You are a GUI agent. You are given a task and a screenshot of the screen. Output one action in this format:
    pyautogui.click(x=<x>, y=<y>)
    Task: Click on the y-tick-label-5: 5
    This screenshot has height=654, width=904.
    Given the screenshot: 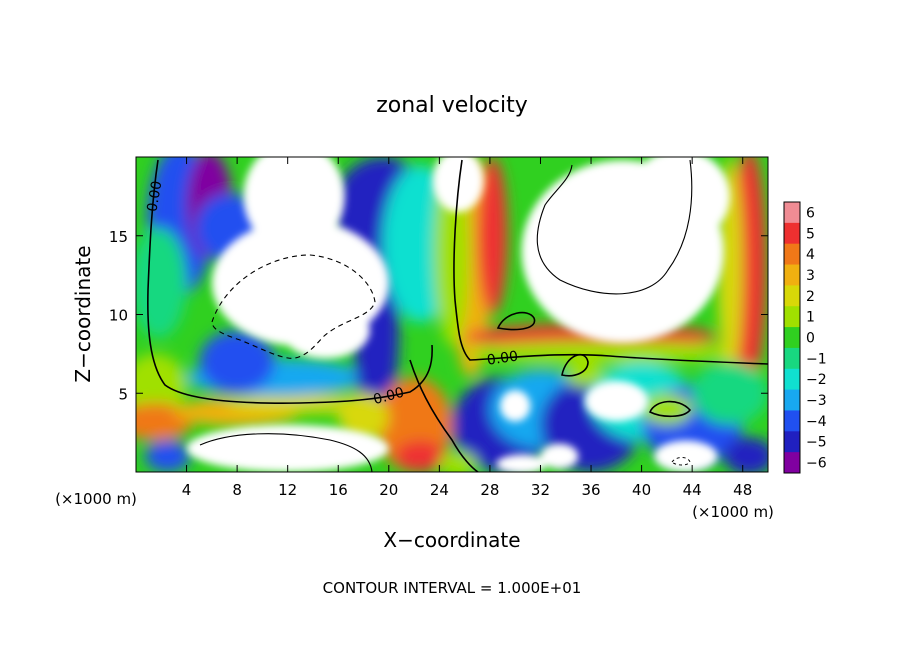 What is the action you would take?
    pyautogui.click(x=123, y=394)
    